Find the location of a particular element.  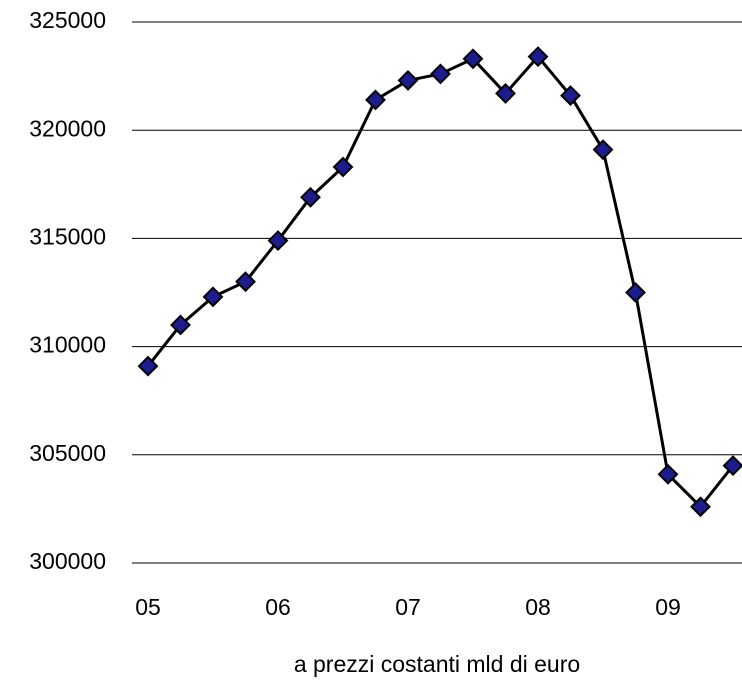

y-tick-label: 320000 is located at coordinates (67, 128).